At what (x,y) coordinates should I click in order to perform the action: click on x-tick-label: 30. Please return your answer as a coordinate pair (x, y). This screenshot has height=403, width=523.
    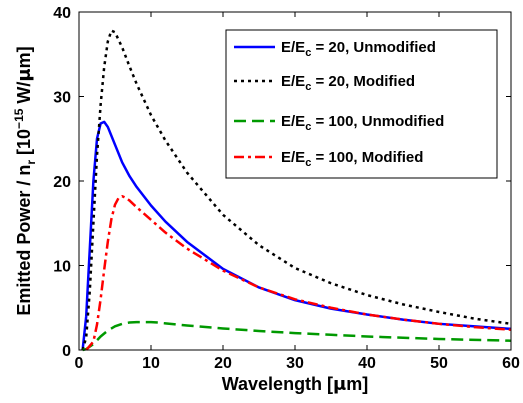
    Looking at the image, I should click on (295, 363).